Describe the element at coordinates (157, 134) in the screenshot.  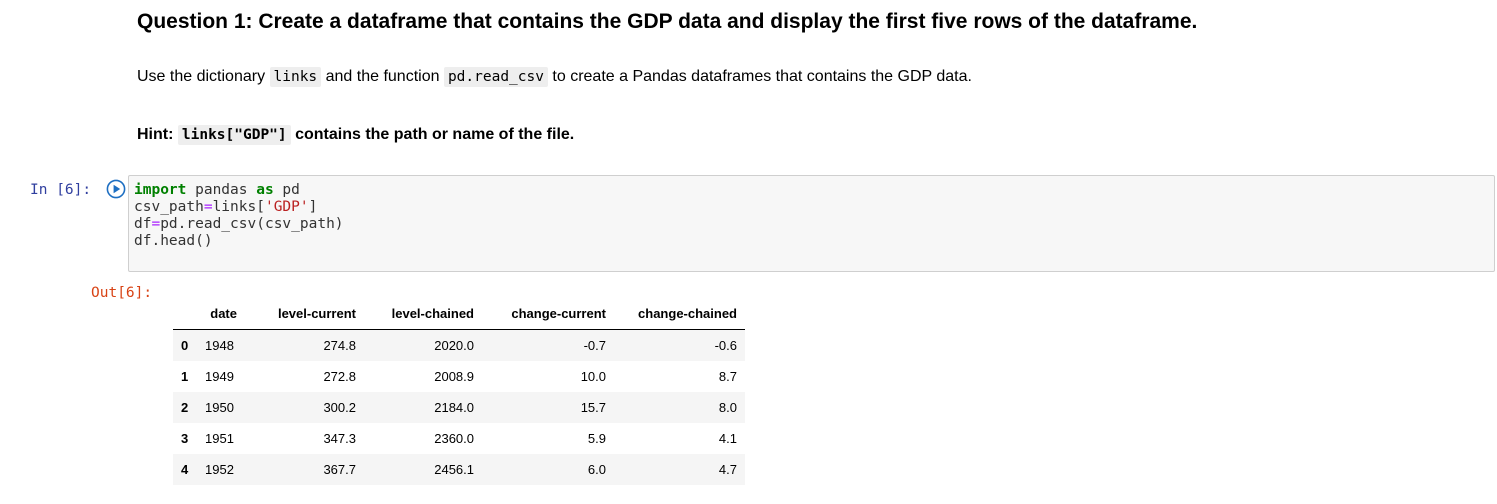
I see `hint-label: Hint:` at that location.